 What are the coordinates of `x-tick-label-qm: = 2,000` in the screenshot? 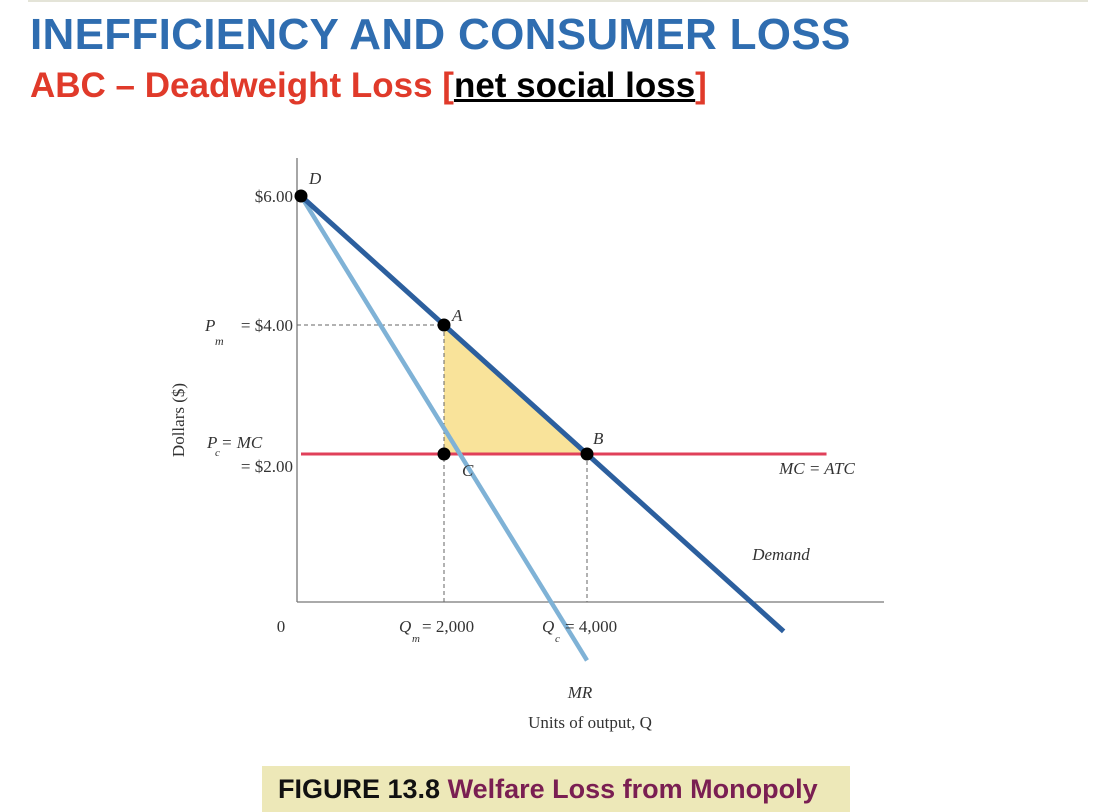 It's located at (448, 626).